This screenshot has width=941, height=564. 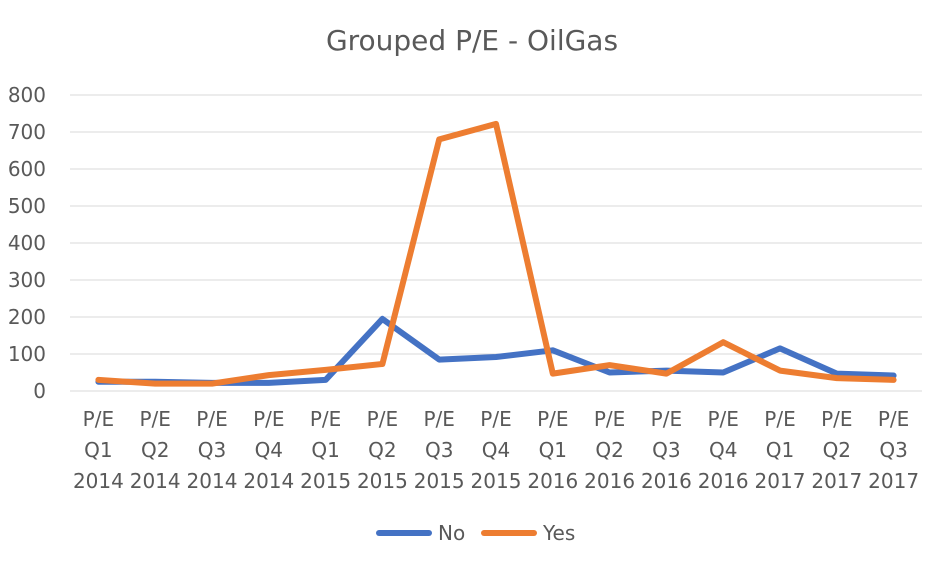 What do you see at coordinates (472, 40) in the screenshot?
I see `chart-title: Grouped P/E - OilGas` at bounding box center [472, 40].